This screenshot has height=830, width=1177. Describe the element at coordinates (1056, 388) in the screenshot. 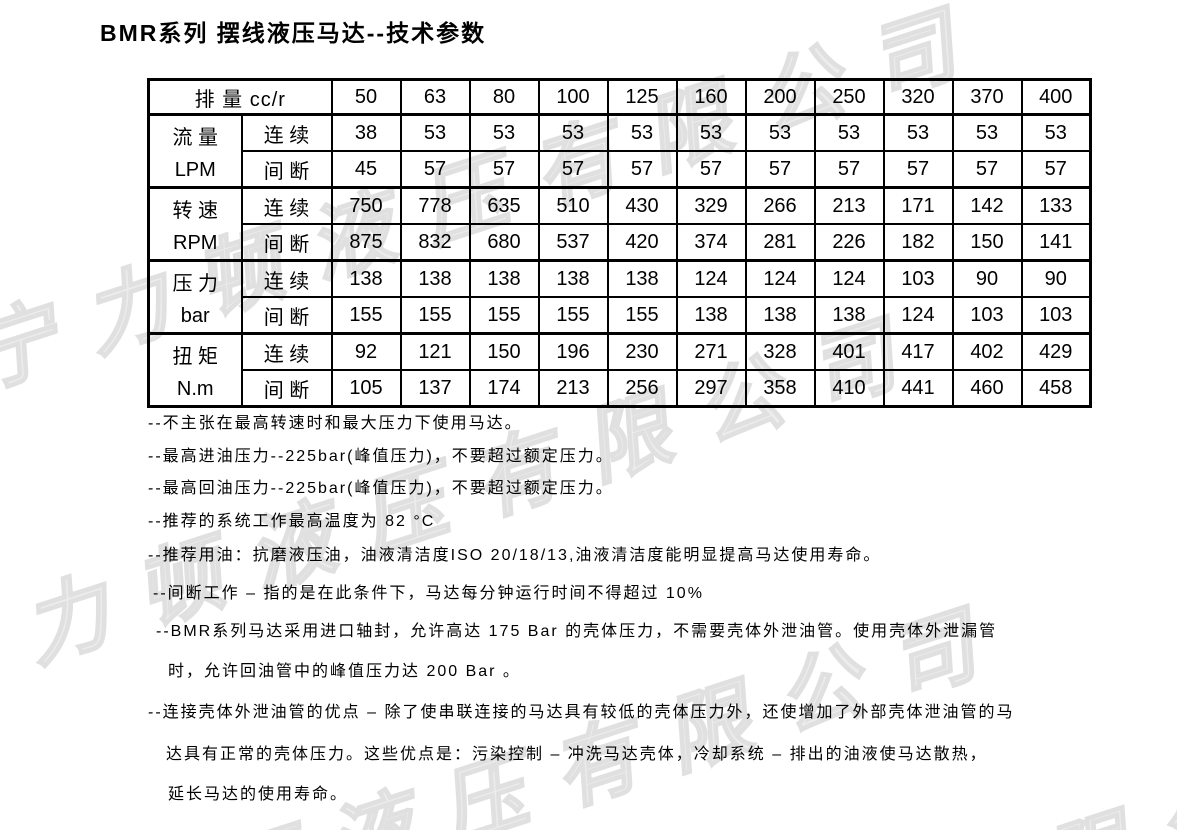

I see `value-cell: 458` at that location.